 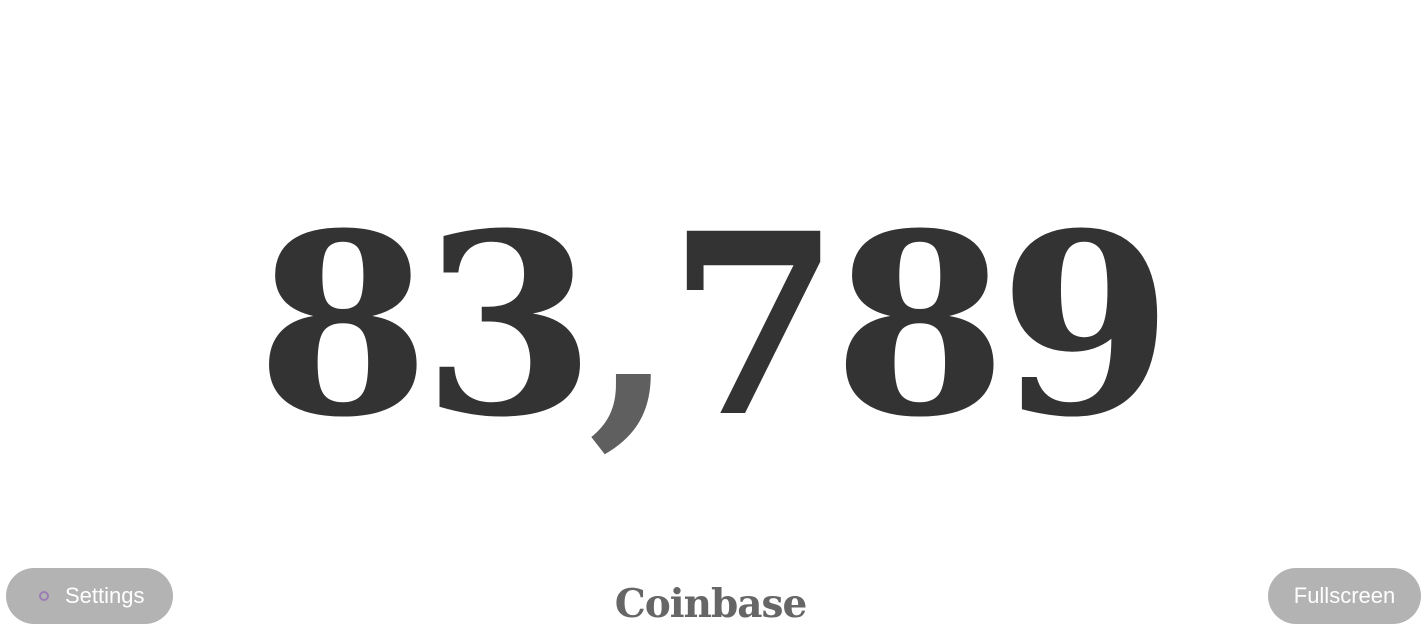 I want to click on settings-label: Settings, so click(x=105, y=595).